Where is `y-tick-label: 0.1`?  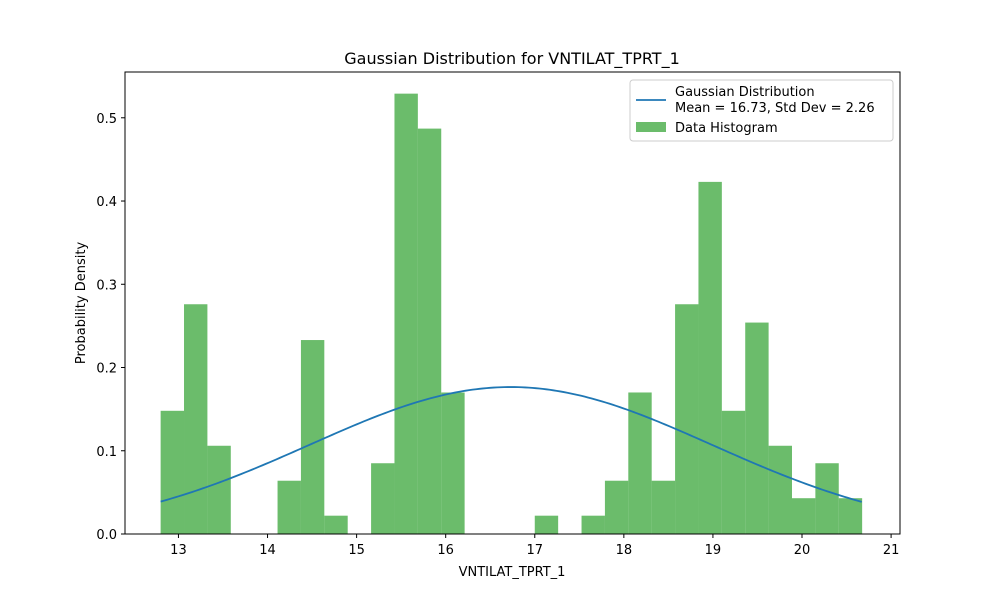 y-tick-label: 0.1 is located at coordinates (106, 452).